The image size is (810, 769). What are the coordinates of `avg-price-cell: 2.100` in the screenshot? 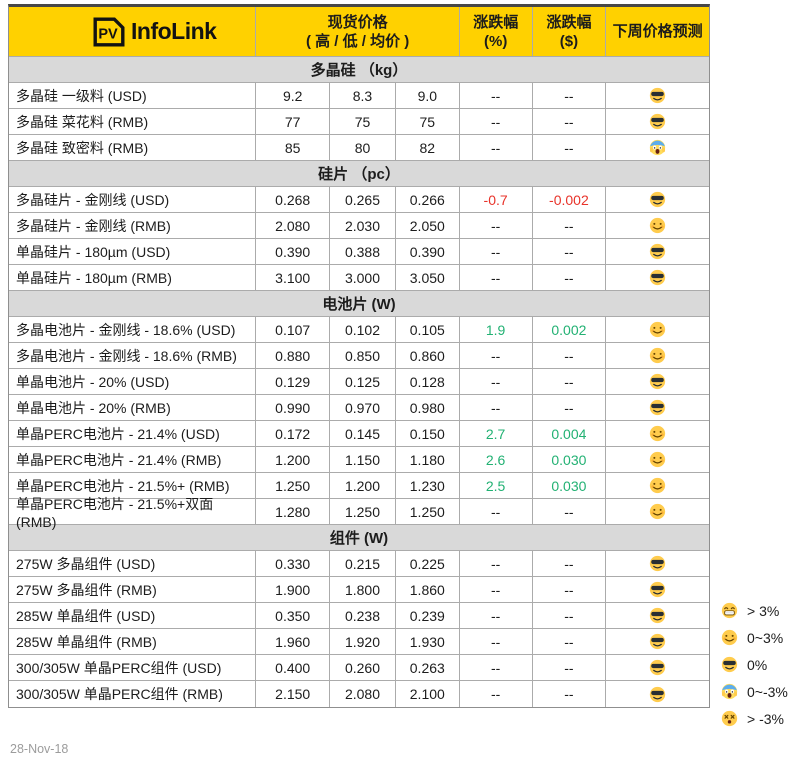 It's located at (428, 694).